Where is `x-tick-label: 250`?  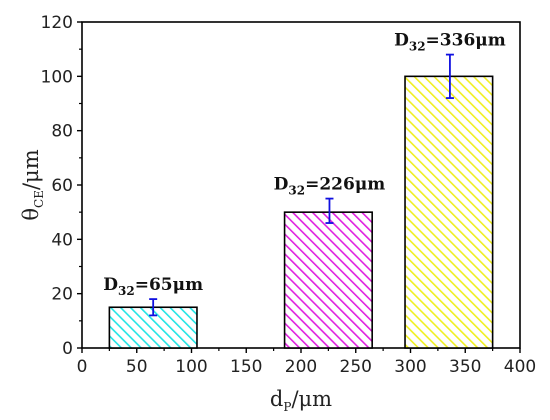 x-tick-label: 250 is located at coordinates (356, 367).